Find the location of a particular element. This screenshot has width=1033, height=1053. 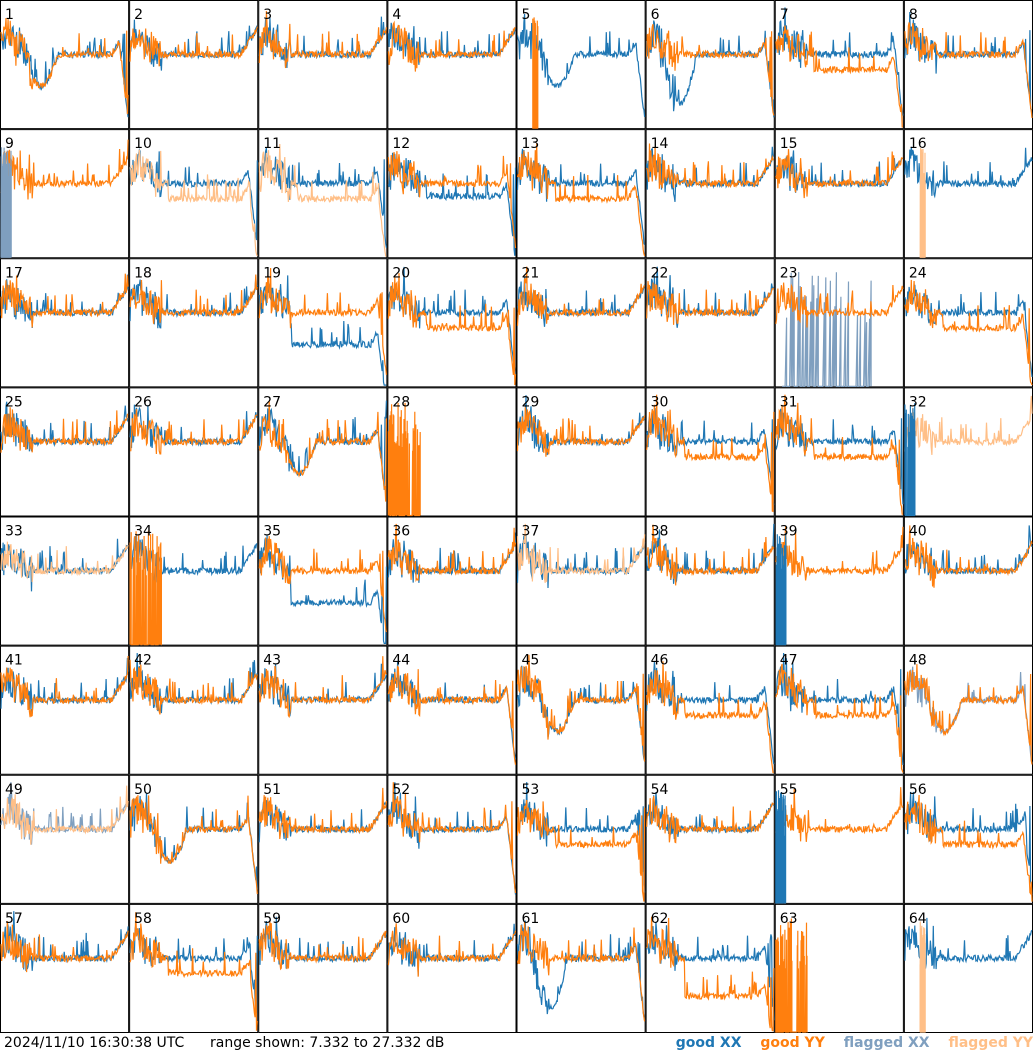

panel-label: 42 is located at coordinates (143, 661).